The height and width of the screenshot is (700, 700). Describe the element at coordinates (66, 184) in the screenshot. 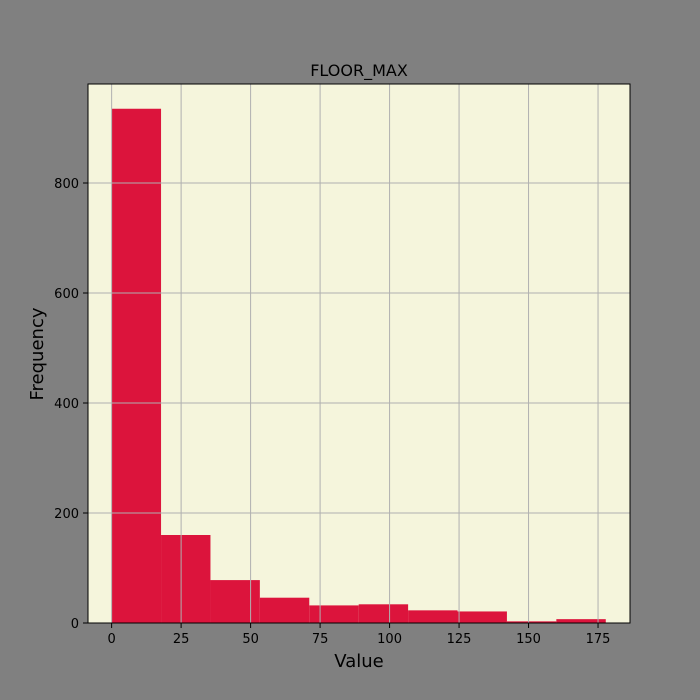

I see `y-tick-label: 800` at that location.